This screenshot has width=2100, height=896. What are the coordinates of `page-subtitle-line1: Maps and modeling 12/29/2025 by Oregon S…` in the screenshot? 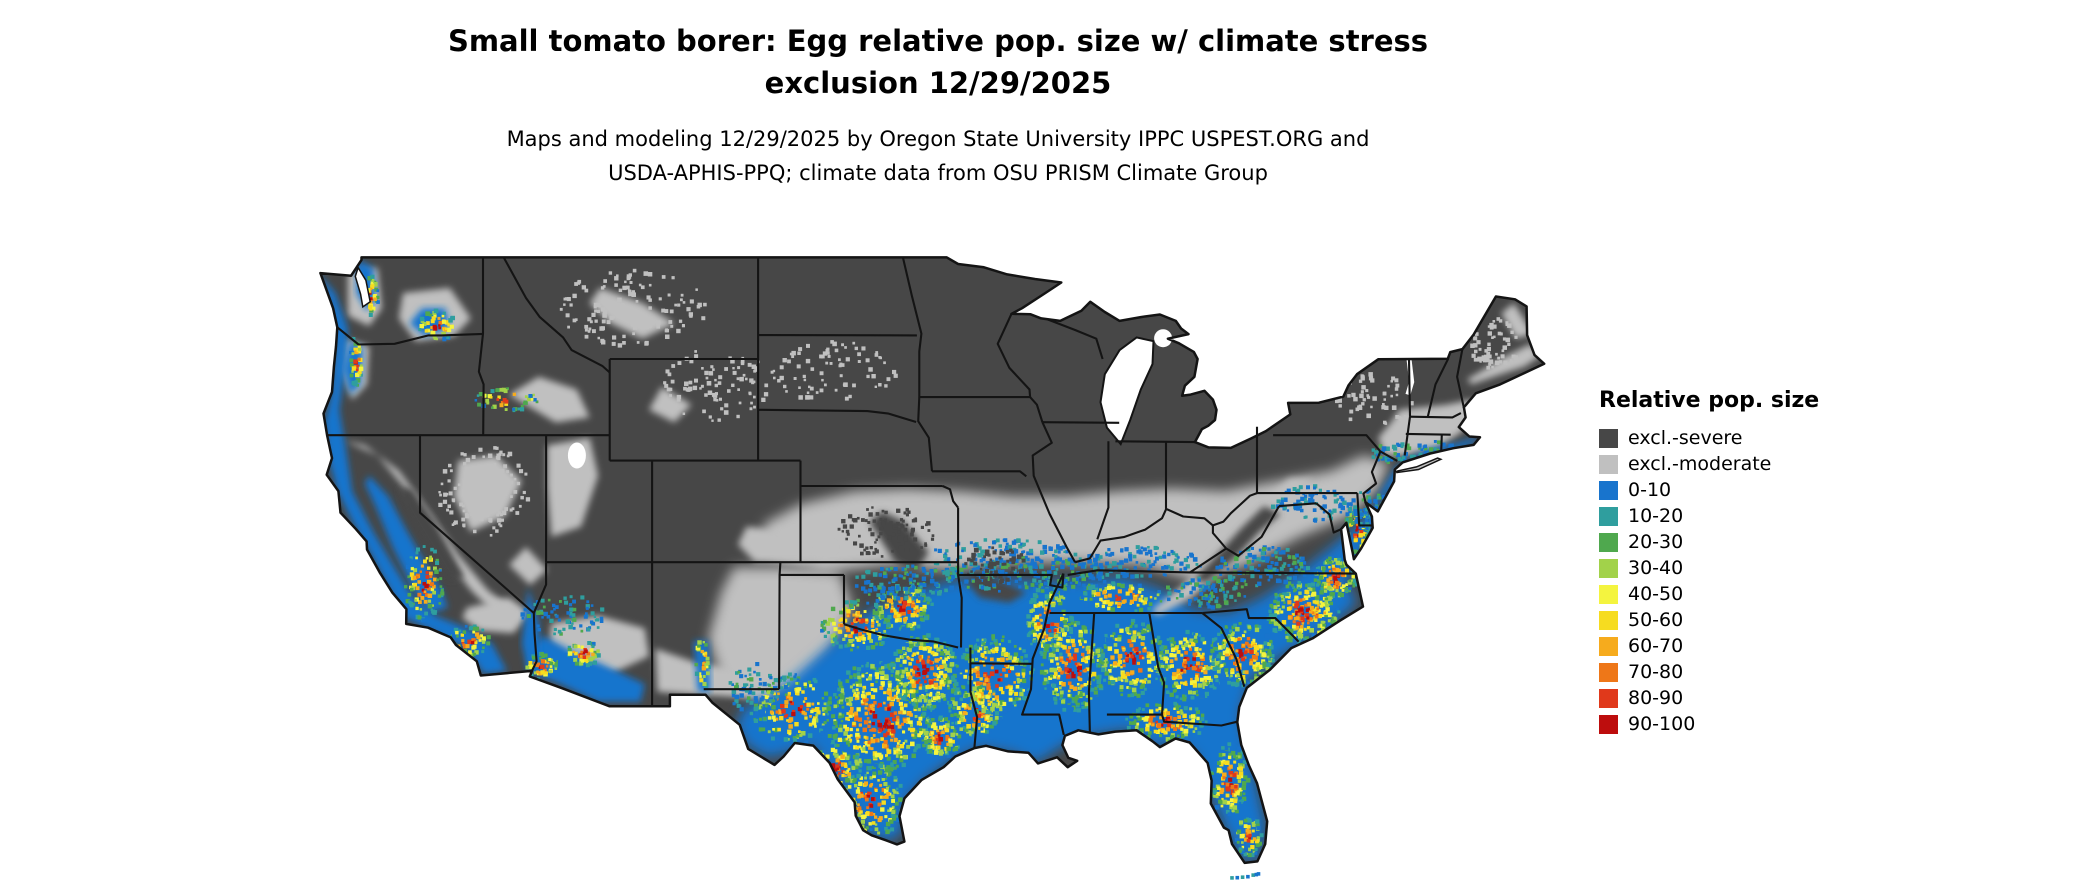 It's located at (938, 139).